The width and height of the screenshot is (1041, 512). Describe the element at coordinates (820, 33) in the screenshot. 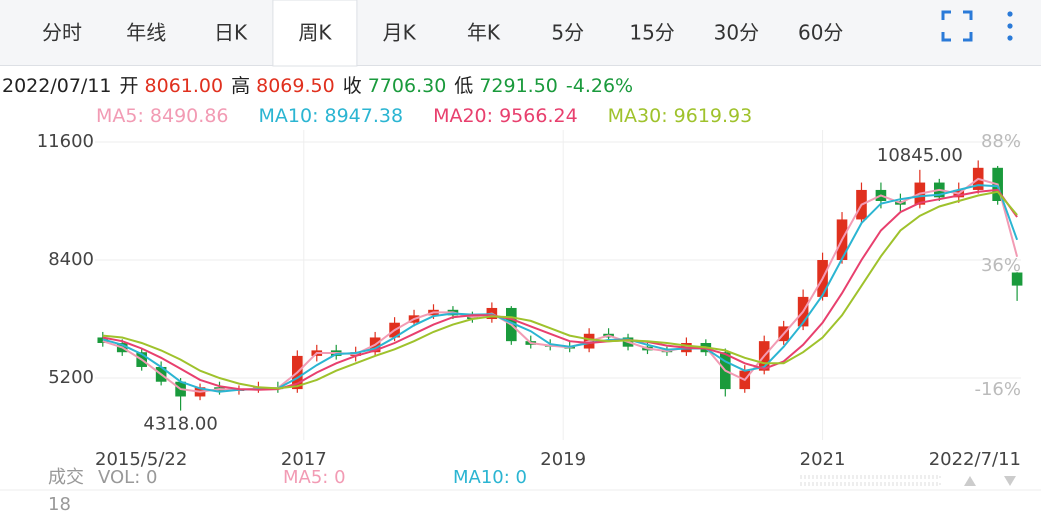

I see `tab: 60分` at that location.